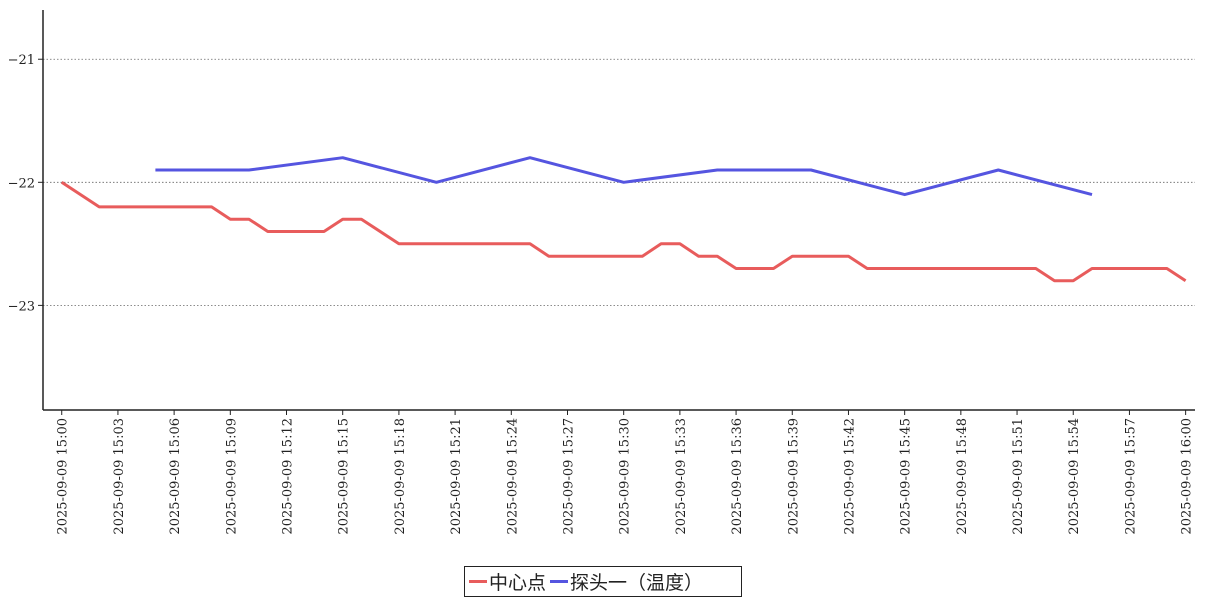 The width and height of the screenshot is (1207, 600). Describe the element at coordinates (21, 60) in the screenshot. I see `y-tick-label: −21` at that location.